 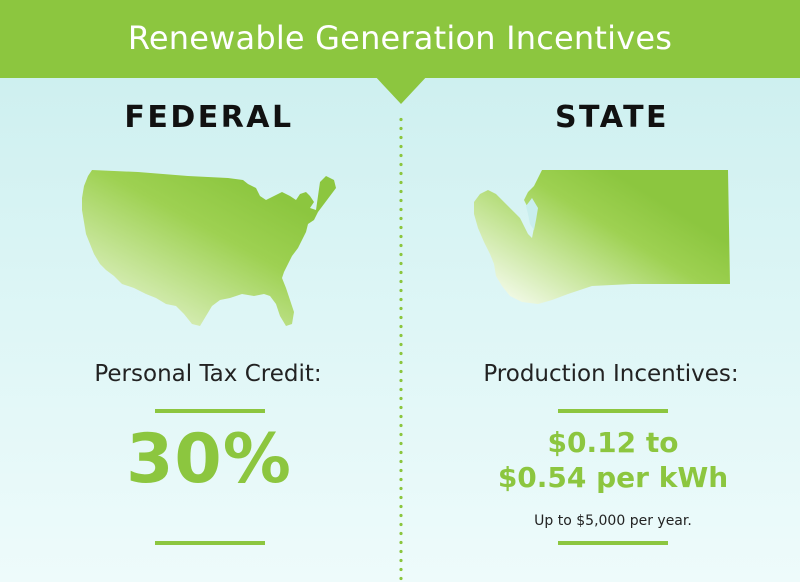 I want to click on federal-heading: FEDERAL, so click(x=209, y=117).